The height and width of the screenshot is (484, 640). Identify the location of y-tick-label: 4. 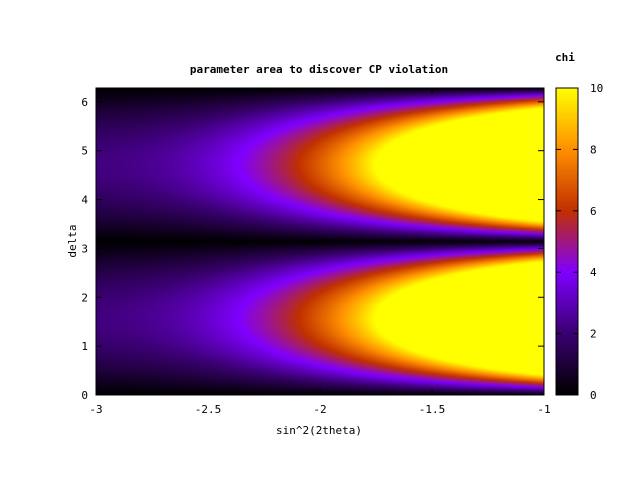
(84, 200).